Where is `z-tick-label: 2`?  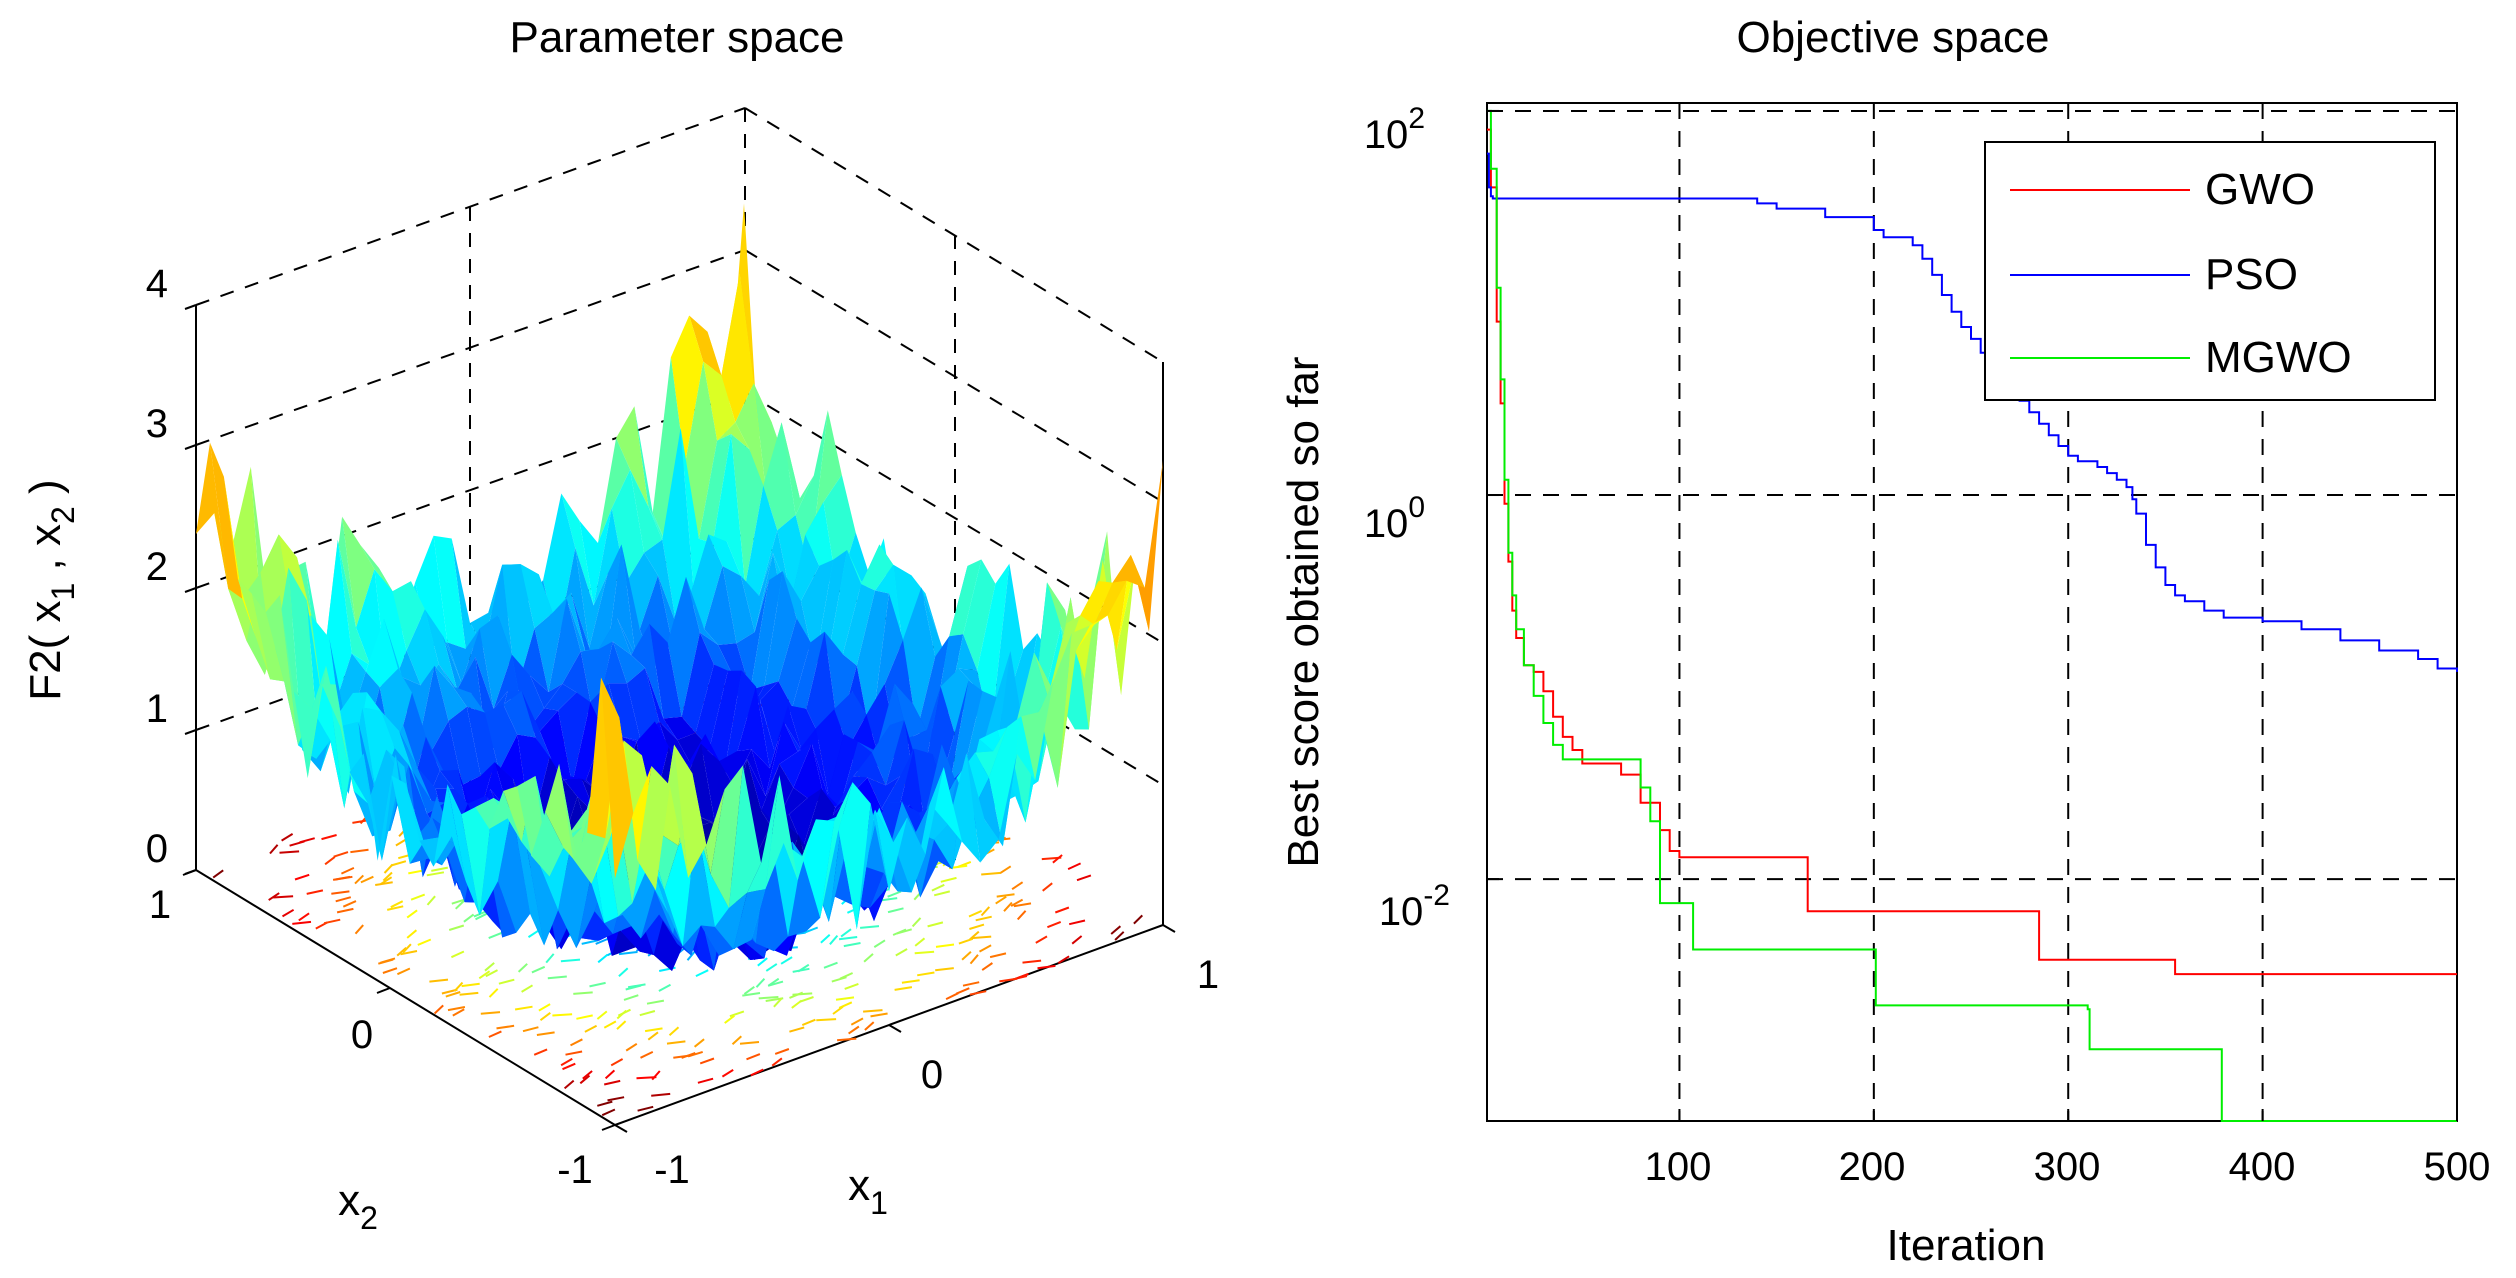 z-tick-label: 2 is located at coordinates (157, 567).